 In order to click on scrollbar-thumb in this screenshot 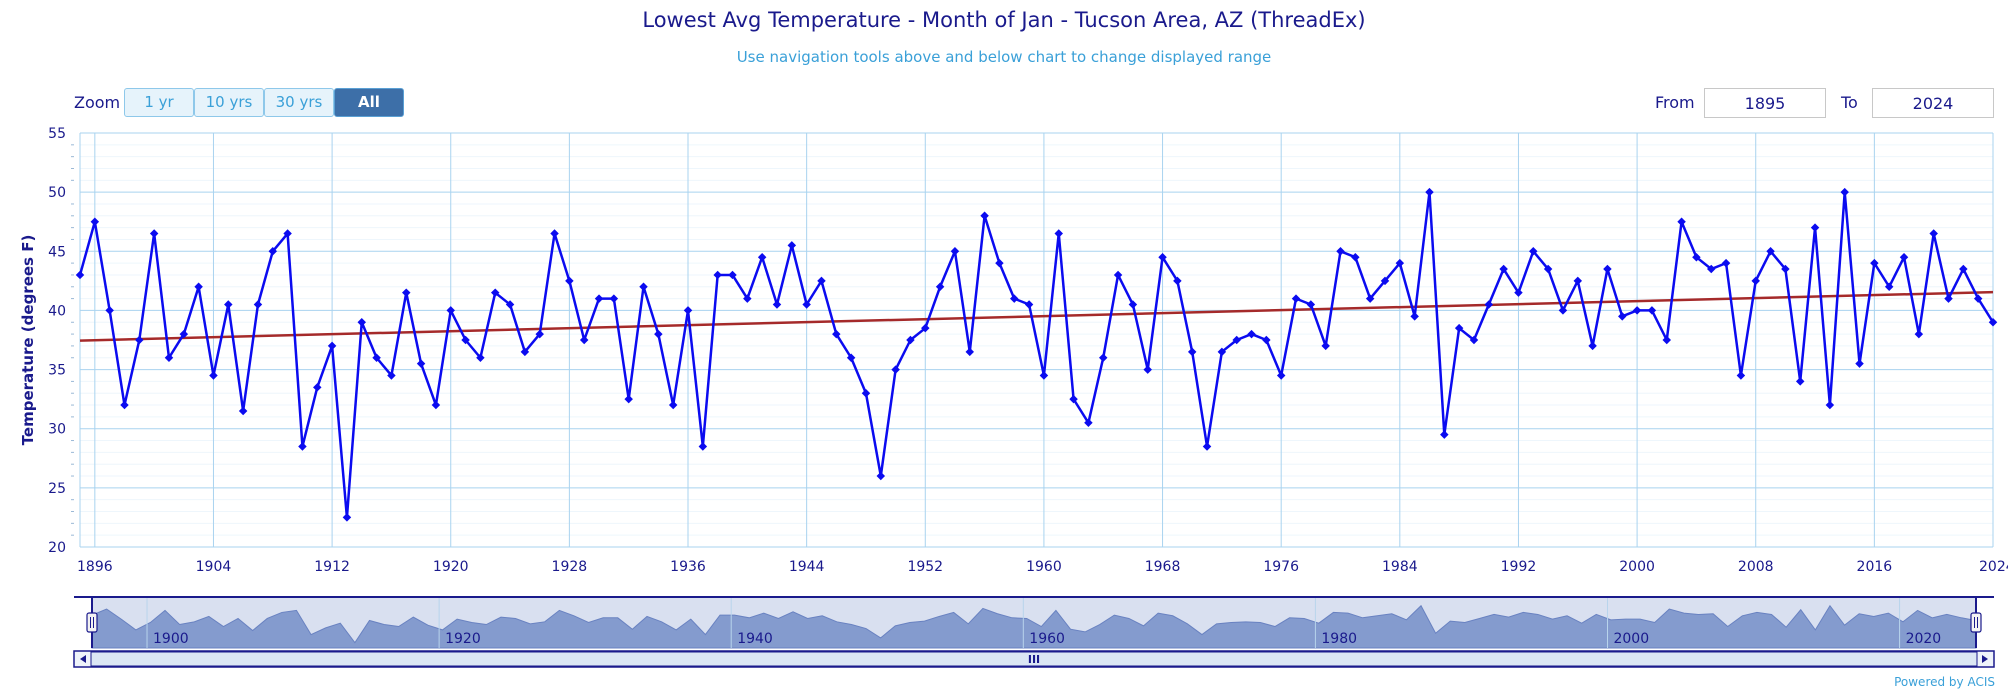, I will do `click(1034, 659)`.